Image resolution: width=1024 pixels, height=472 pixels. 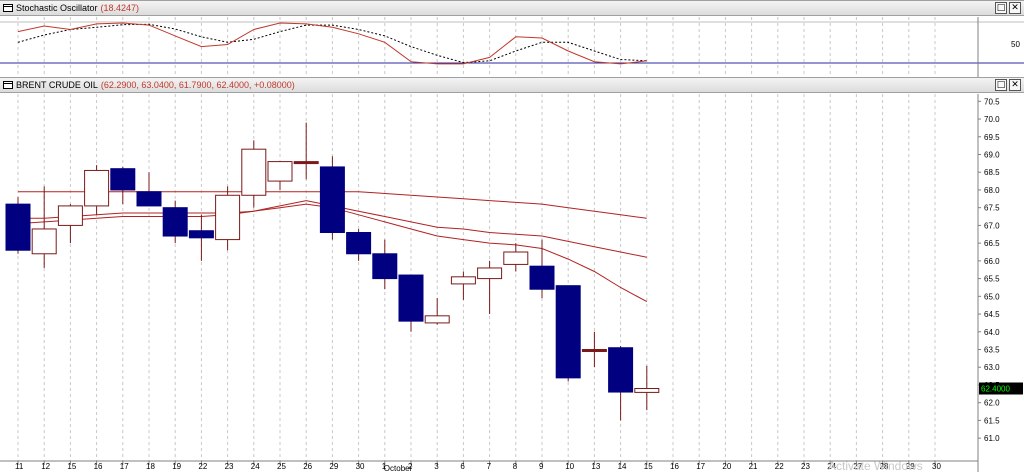 I want to click on y-tick-label: 64.0, so click(x=992, y=332).